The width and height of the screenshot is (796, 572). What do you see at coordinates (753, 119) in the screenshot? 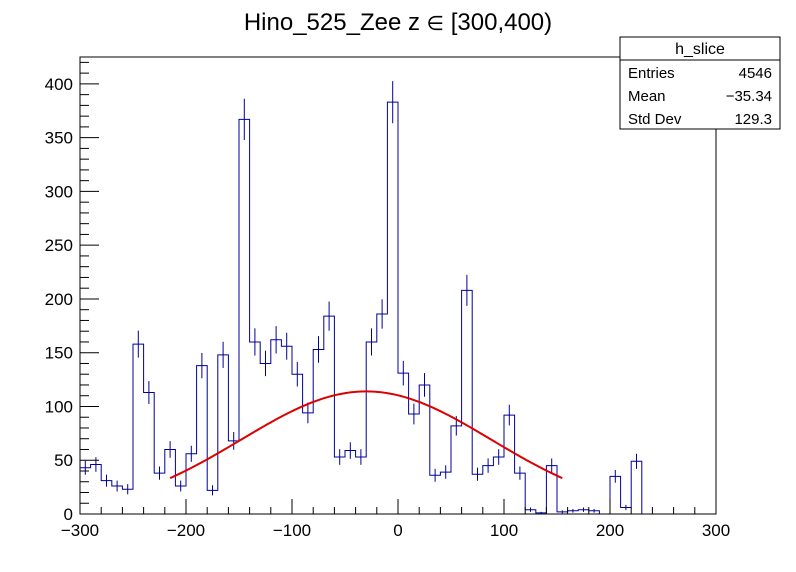
I see `stats-stddev-value: 129.3` at bounding box center [753, 119].